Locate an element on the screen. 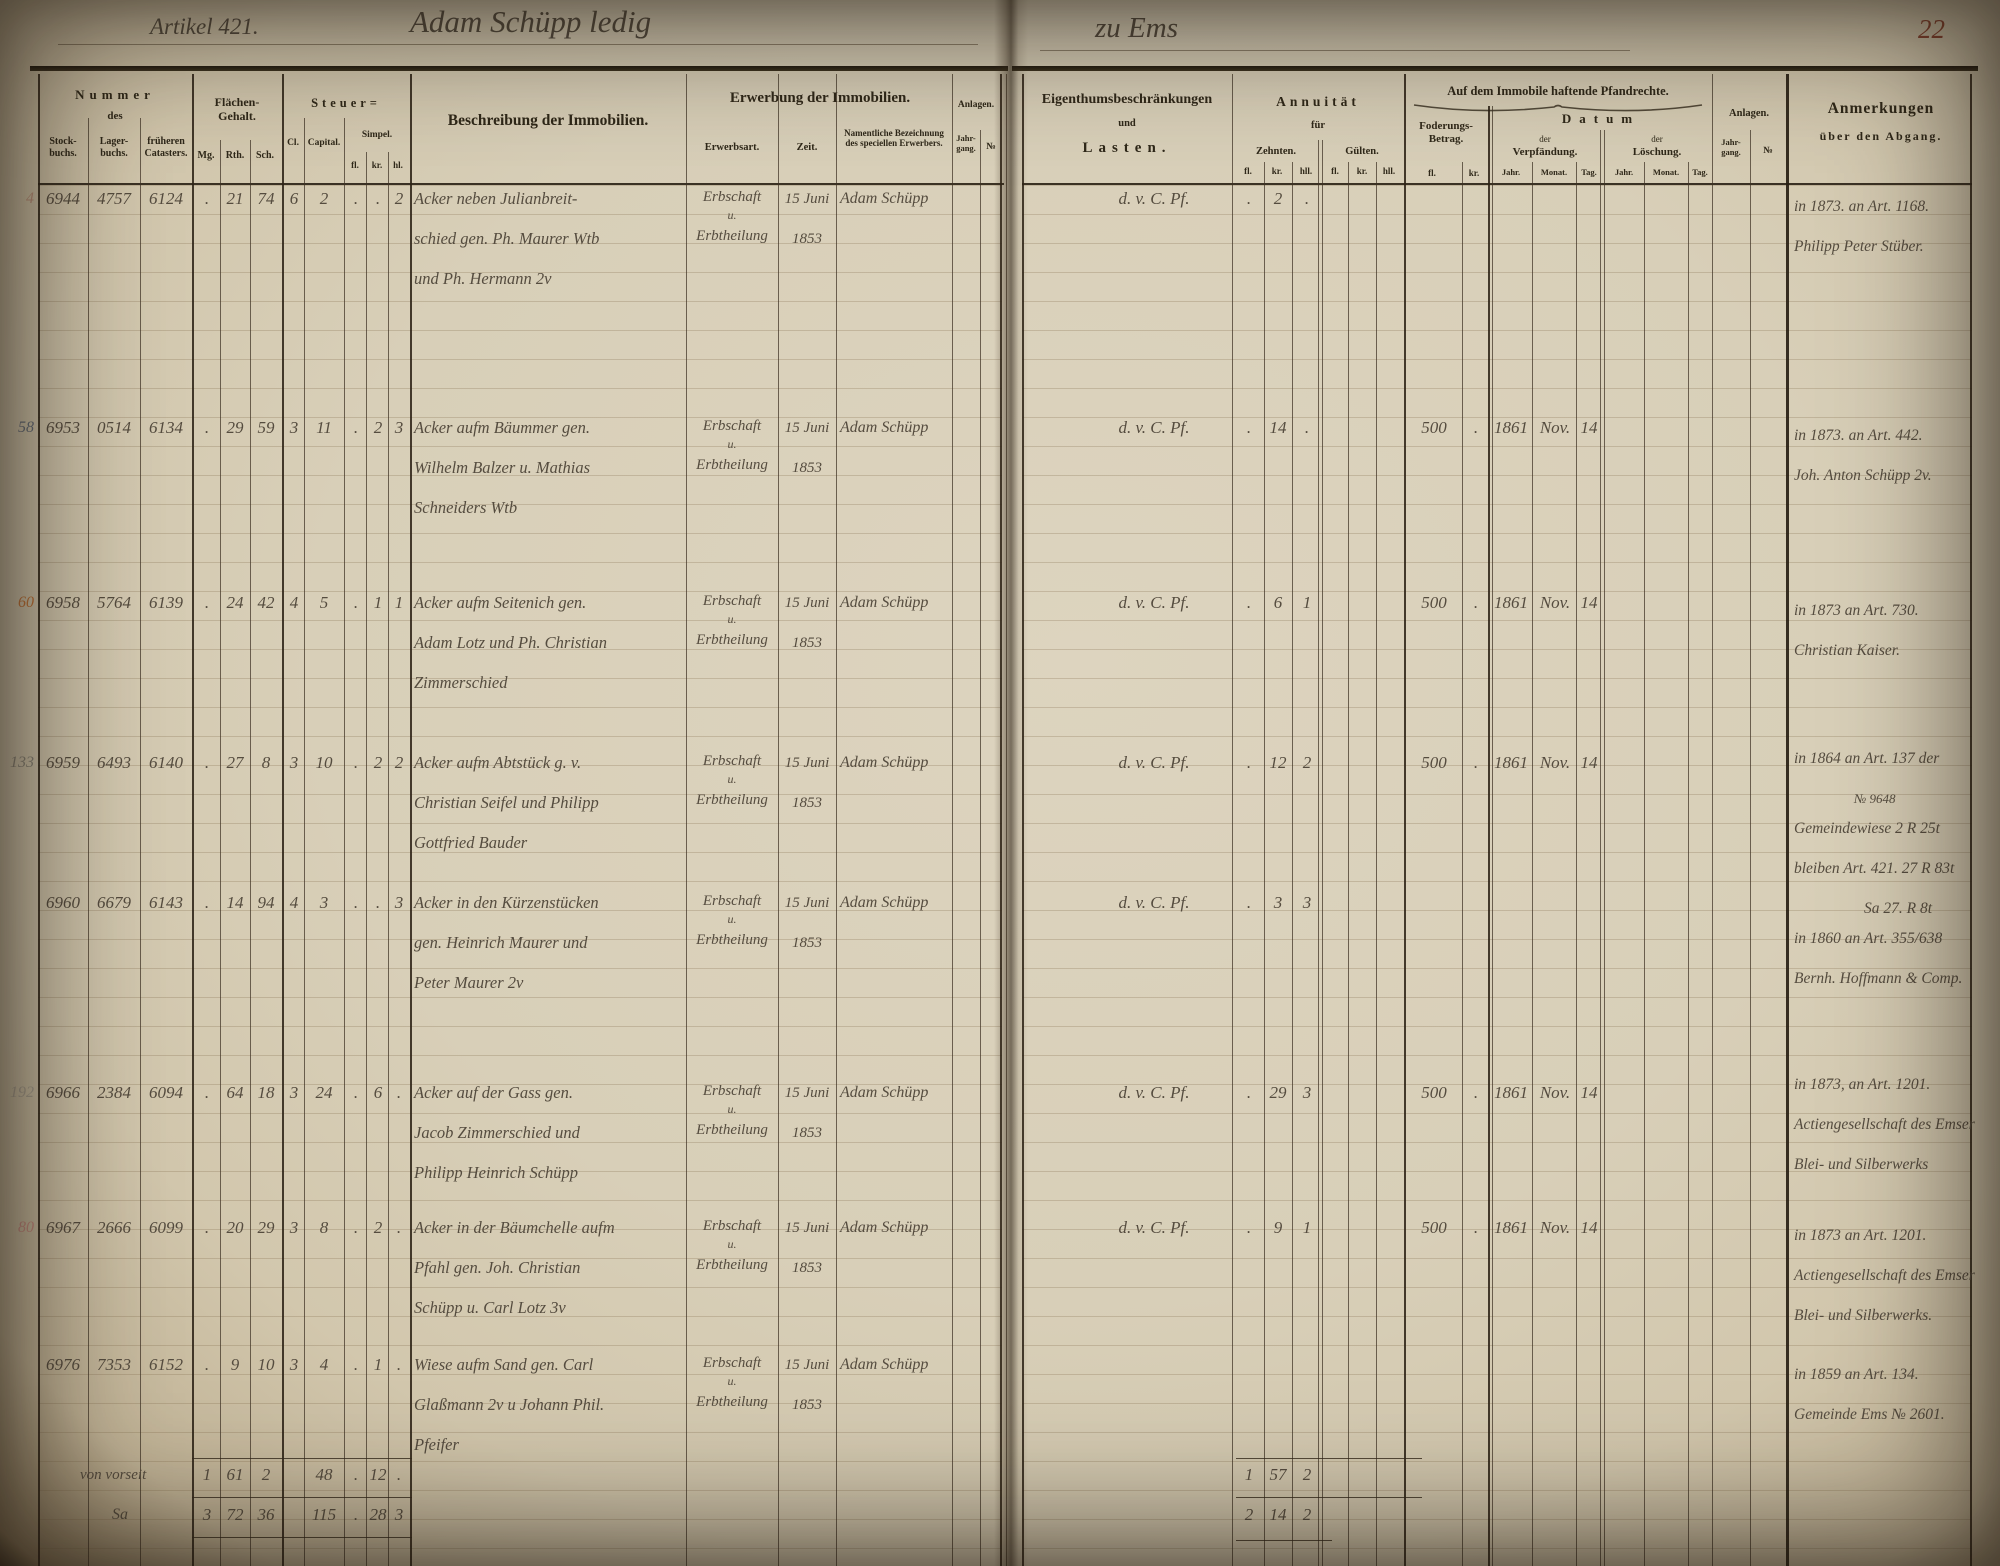 This screenshot has width=2000, height=1566. header-foderungs: Foderungs- Betrag. is located at coordinates (1446, 132).